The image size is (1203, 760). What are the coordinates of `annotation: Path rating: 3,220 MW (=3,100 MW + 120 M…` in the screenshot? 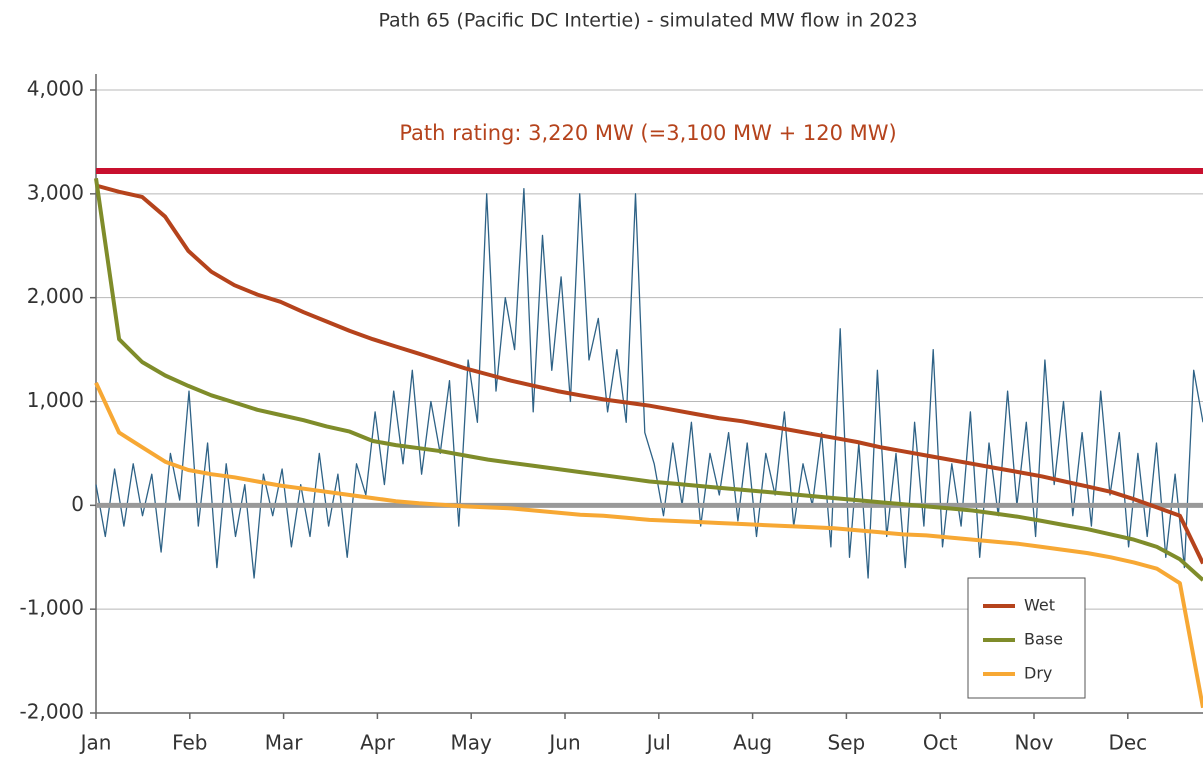 It's located at (647, 133).